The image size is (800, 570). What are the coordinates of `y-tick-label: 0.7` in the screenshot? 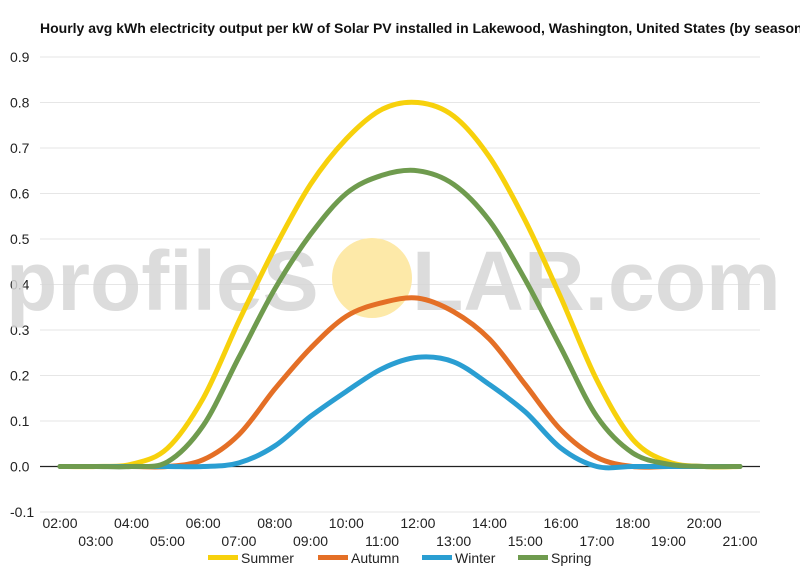 It's located at (20, 148).